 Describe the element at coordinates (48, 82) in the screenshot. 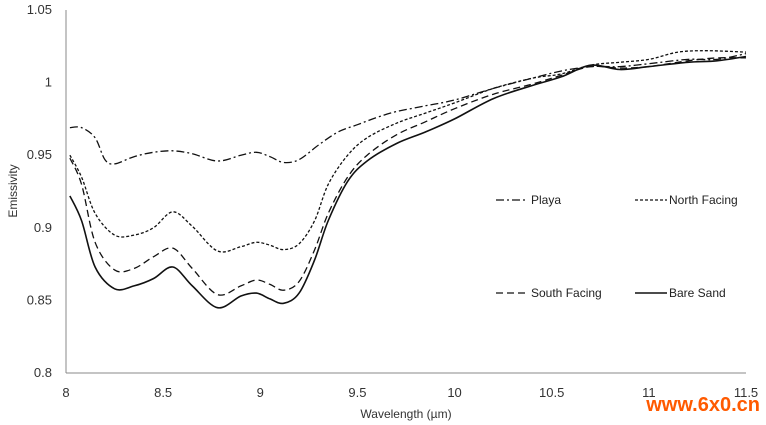

I see `y-tick-label: 1` at that location.